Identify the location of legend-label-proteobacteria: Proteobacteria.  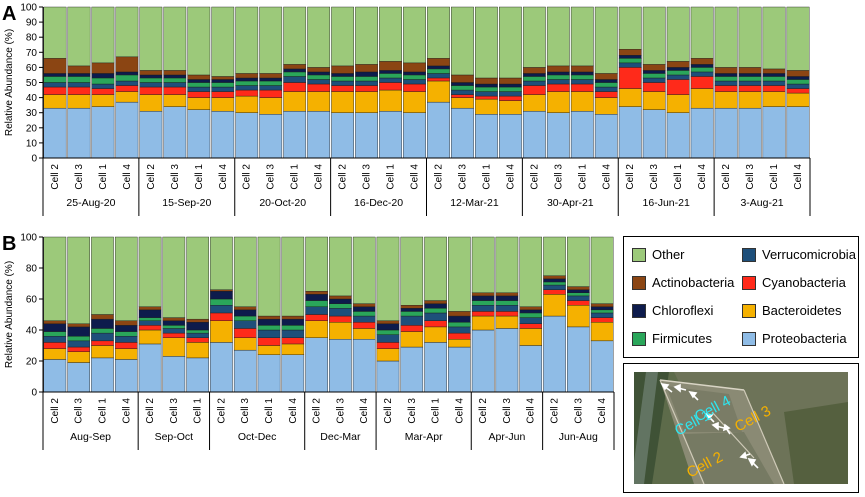
(804, 338).